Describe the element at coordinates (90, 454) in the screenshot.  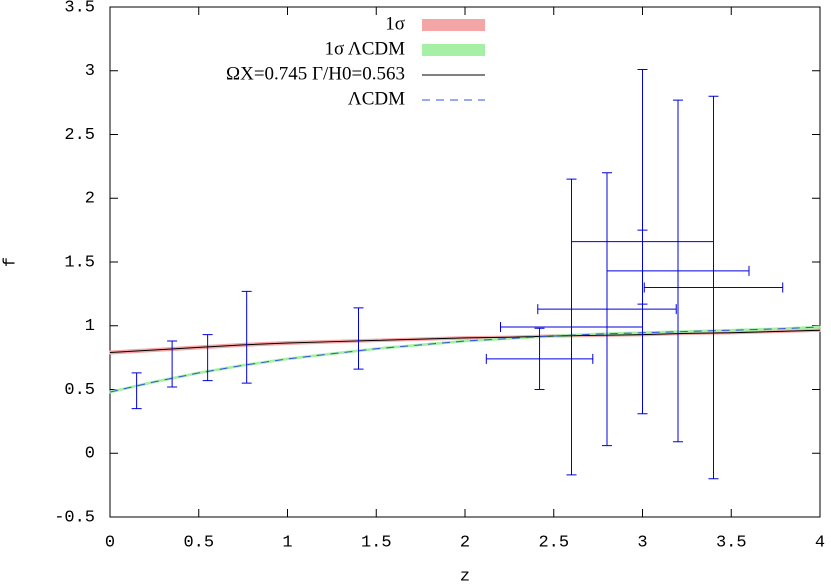
I see `y-tick-label: 0` at that location.